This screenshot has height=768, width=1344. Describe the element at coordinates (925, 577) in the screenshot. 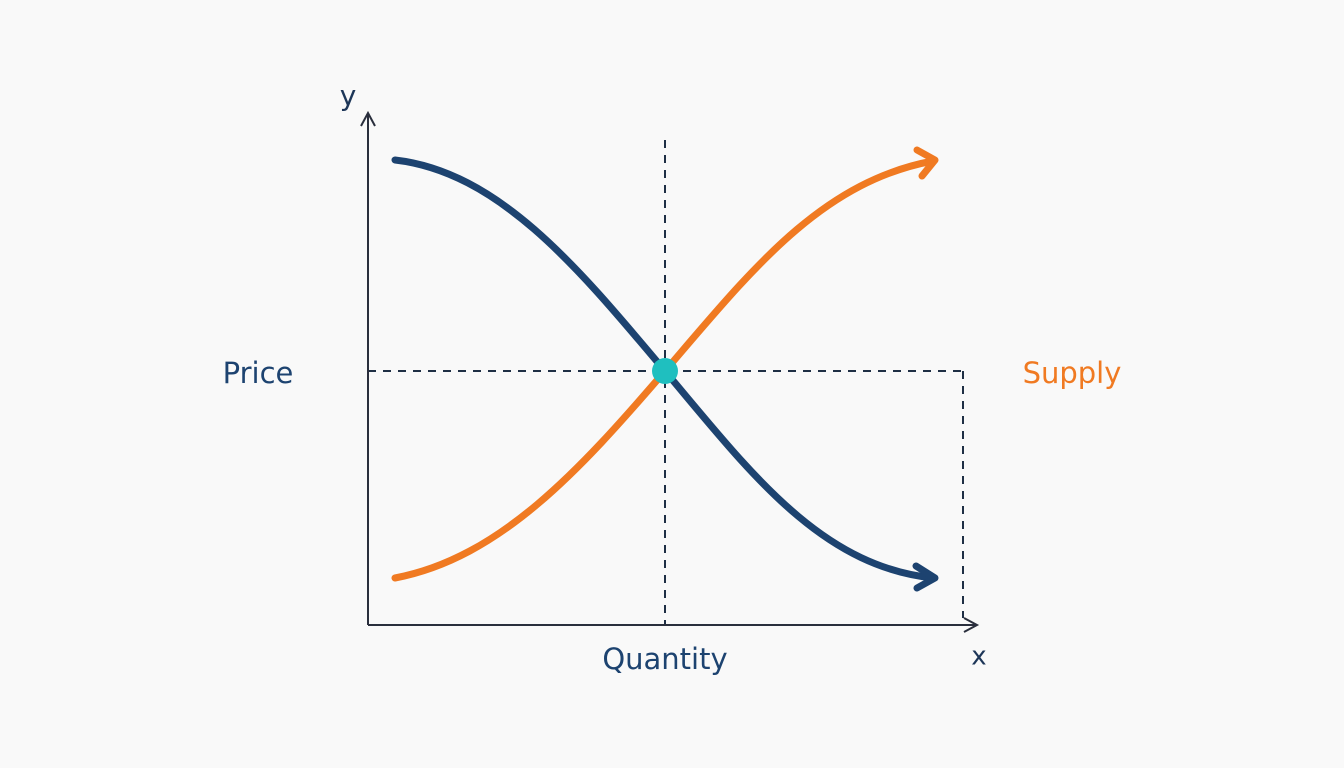

I see `demand-arrow` at that location.